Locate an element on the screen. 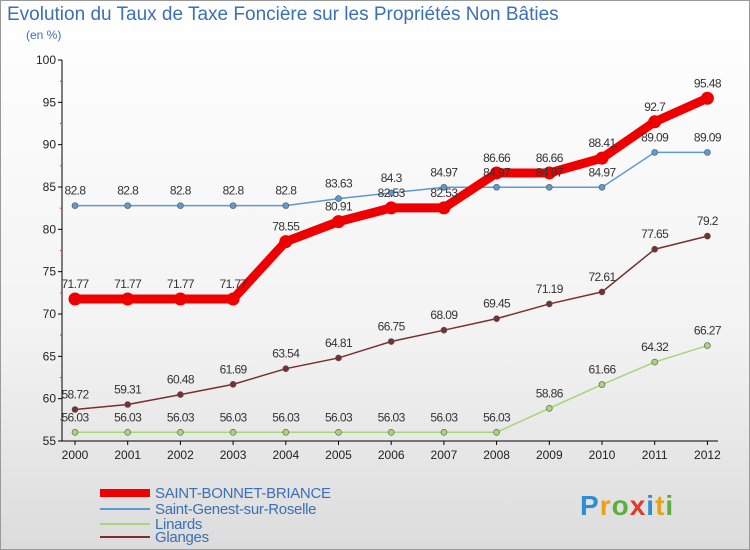 The height and width of the screenshot is (550, 750). x-tick-label: 2012 is located at coordinates (707, 455).